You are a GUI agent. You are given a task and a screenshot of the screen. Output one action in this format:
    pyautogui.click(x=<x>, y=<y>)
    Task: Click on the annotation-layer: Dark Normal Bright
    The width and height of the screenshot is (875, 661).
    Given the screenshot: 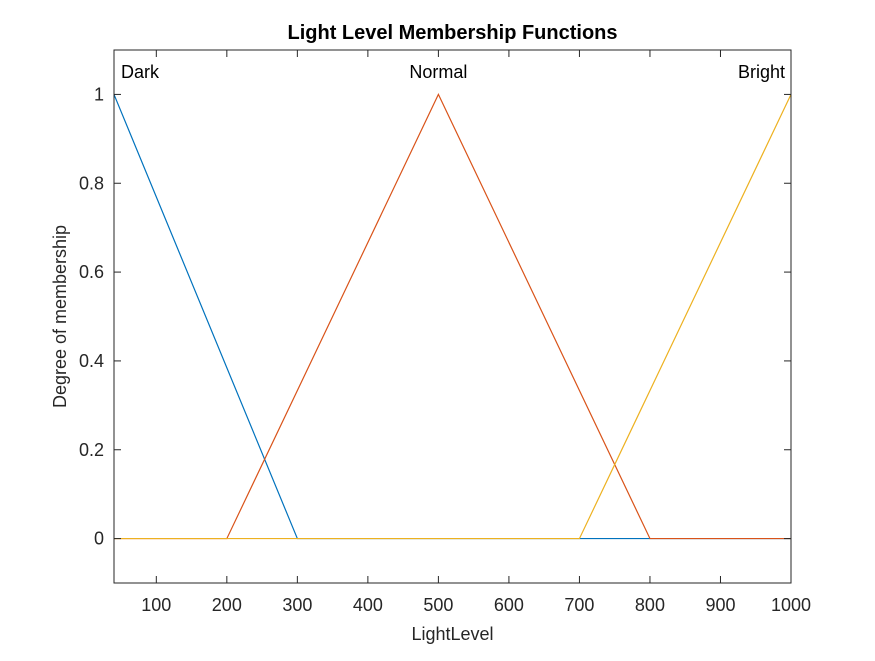 What is the action you would take?
    pyautogui.click(x=453, y=72)
    